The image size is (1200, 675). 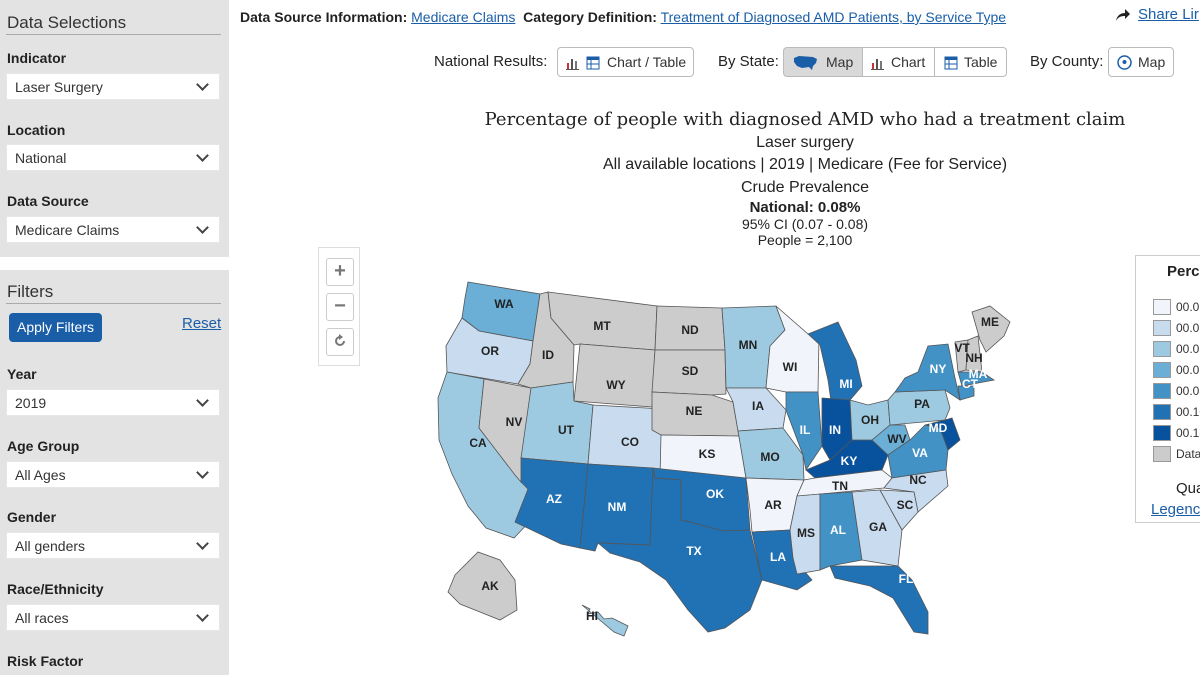 I want to click on state-label-mi: MI, so click(x=845, y=384).